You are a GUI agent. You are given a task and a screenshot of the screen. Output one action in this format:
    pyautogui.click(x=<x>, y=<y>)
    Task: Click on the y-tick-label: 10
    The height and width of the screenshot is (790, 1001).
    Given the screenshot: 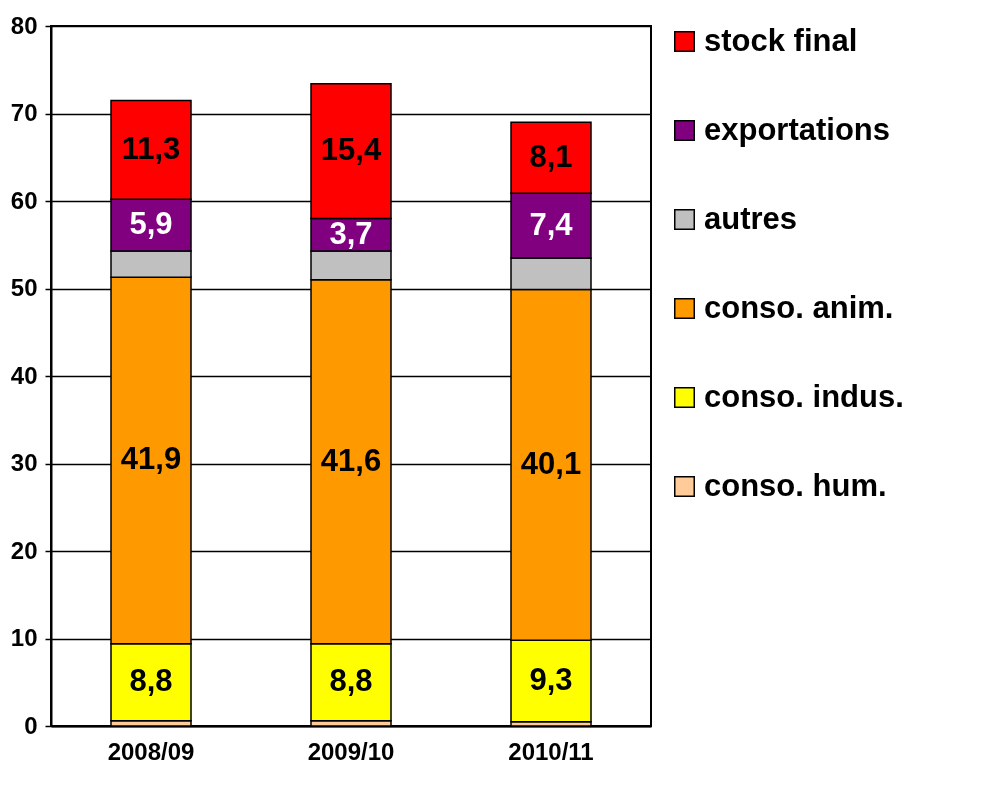 What is the action you would take?
    pyautogui.click(x=24, y=637)
    